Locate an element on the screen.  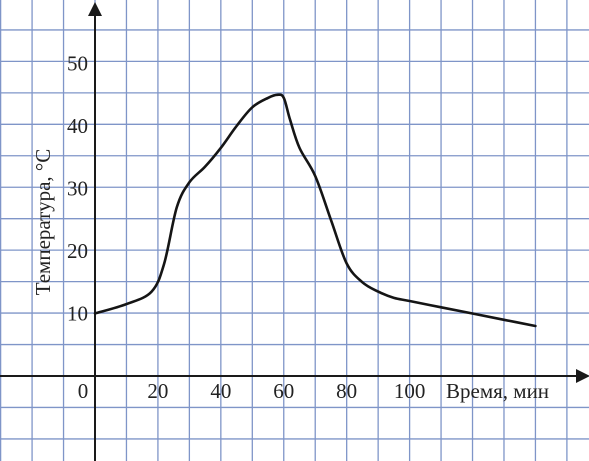
y-tick-label: 20 is located at coordinates (77, 251).